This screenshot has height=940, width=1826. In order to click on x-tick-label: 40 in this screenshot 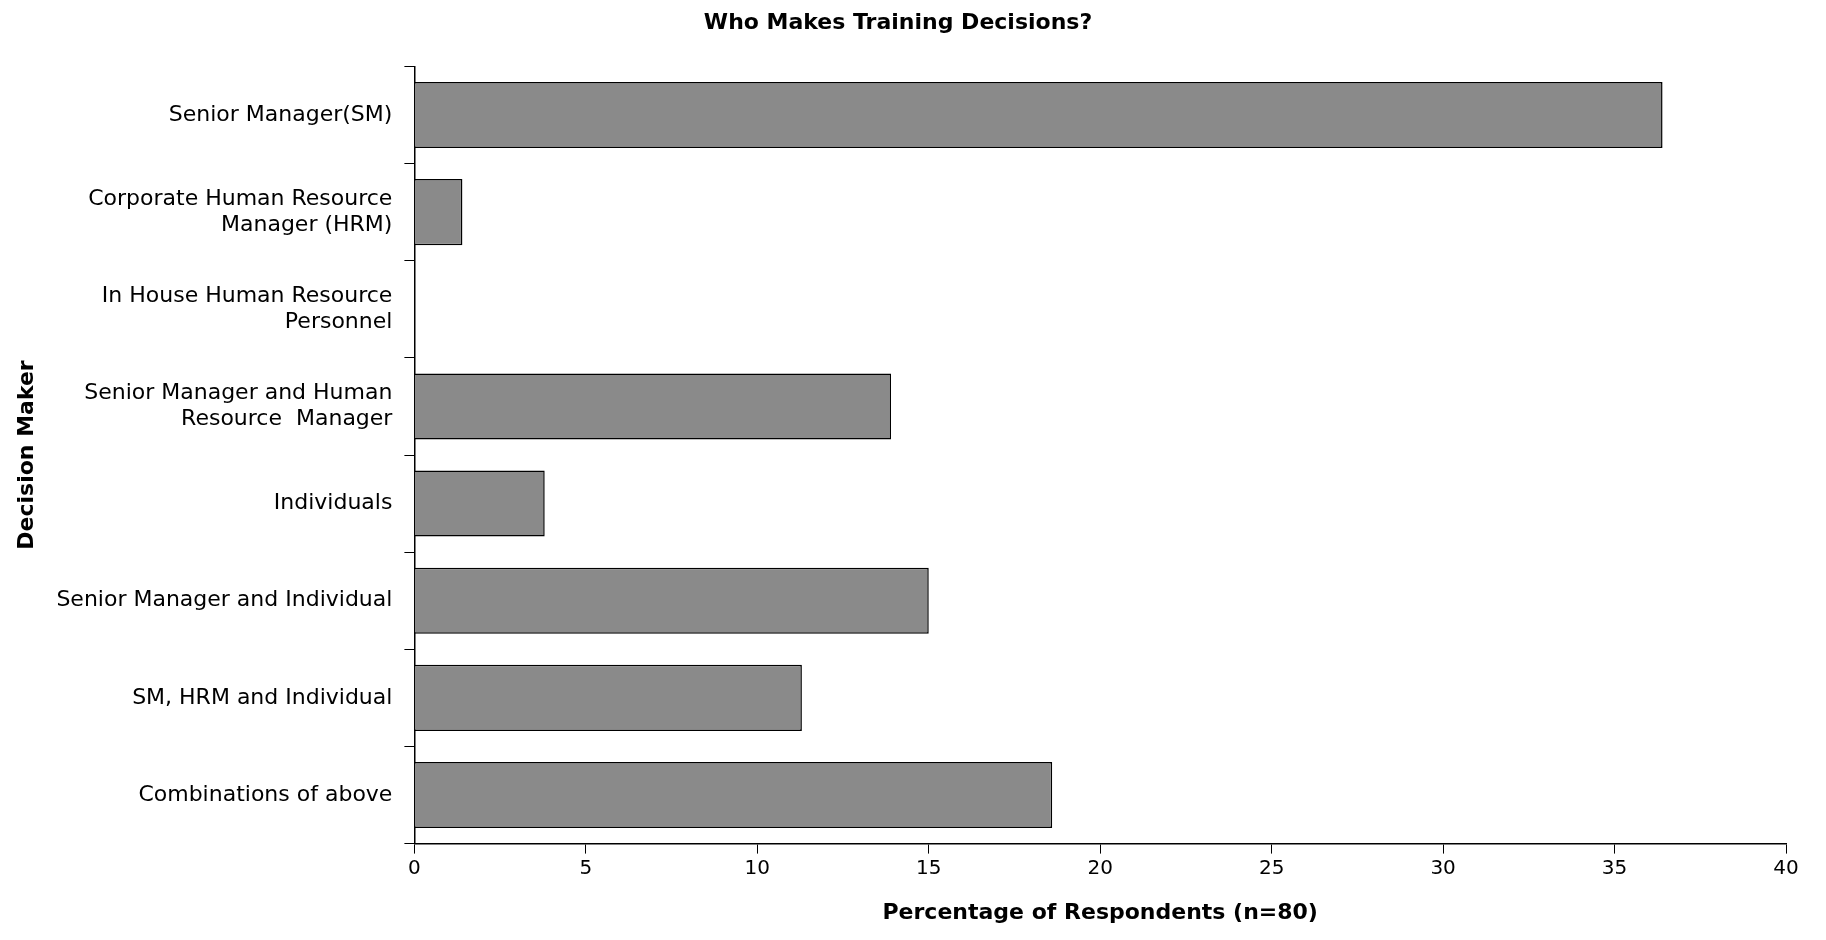, I will do `click(1786, 866)`.